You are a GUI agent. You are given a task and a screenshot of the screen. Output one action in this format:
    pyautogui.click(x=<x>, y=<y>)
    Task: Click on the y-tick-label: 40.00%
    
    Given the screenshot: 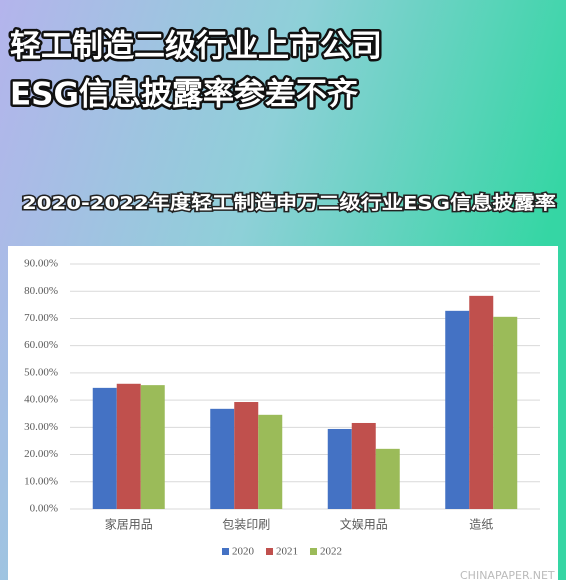 What is the action you would take?
    pyautogui.click(x=41, y=400)
    